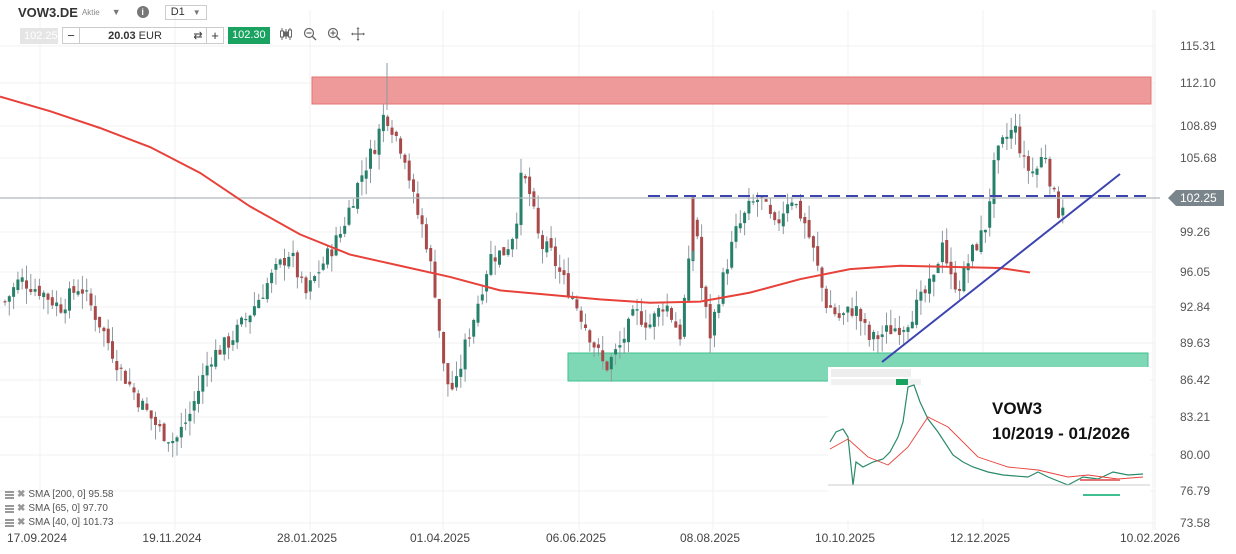 The width and height of the screenshot is (1236, 554). What do you see at coordinates (1198, 126) in the screenshot?
I see `svg-text: 108.89` at bounding box center [1198, 126].